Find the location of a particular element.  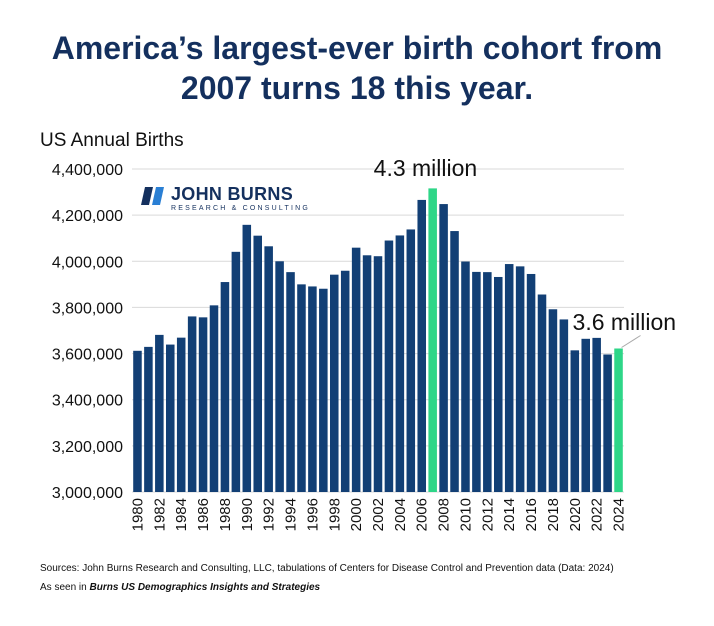

bar-1991 is located at coordinates (257, 363).